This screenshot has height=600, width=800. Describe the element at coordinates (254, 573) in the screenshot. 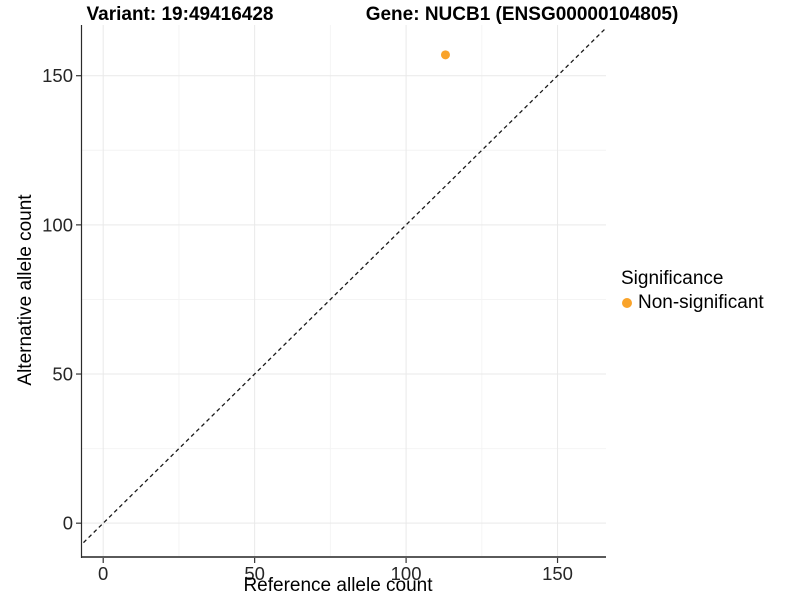

I see `x-tick-label: 50` at that location.